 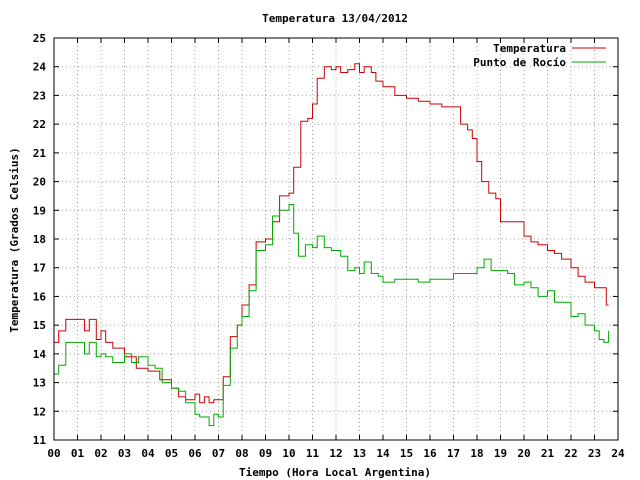 I want to click on x-tick-label: 14, so click(x=383, y=453).